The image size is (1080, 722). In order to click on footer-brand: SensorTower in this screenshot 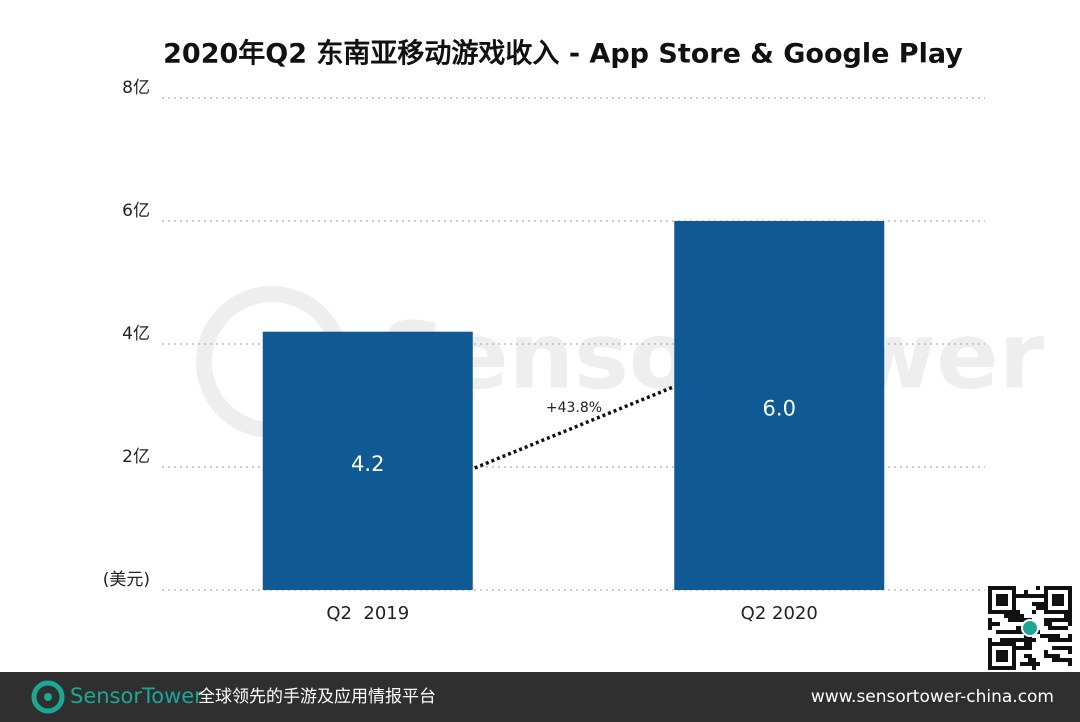, I will do `click(136, 696)`.